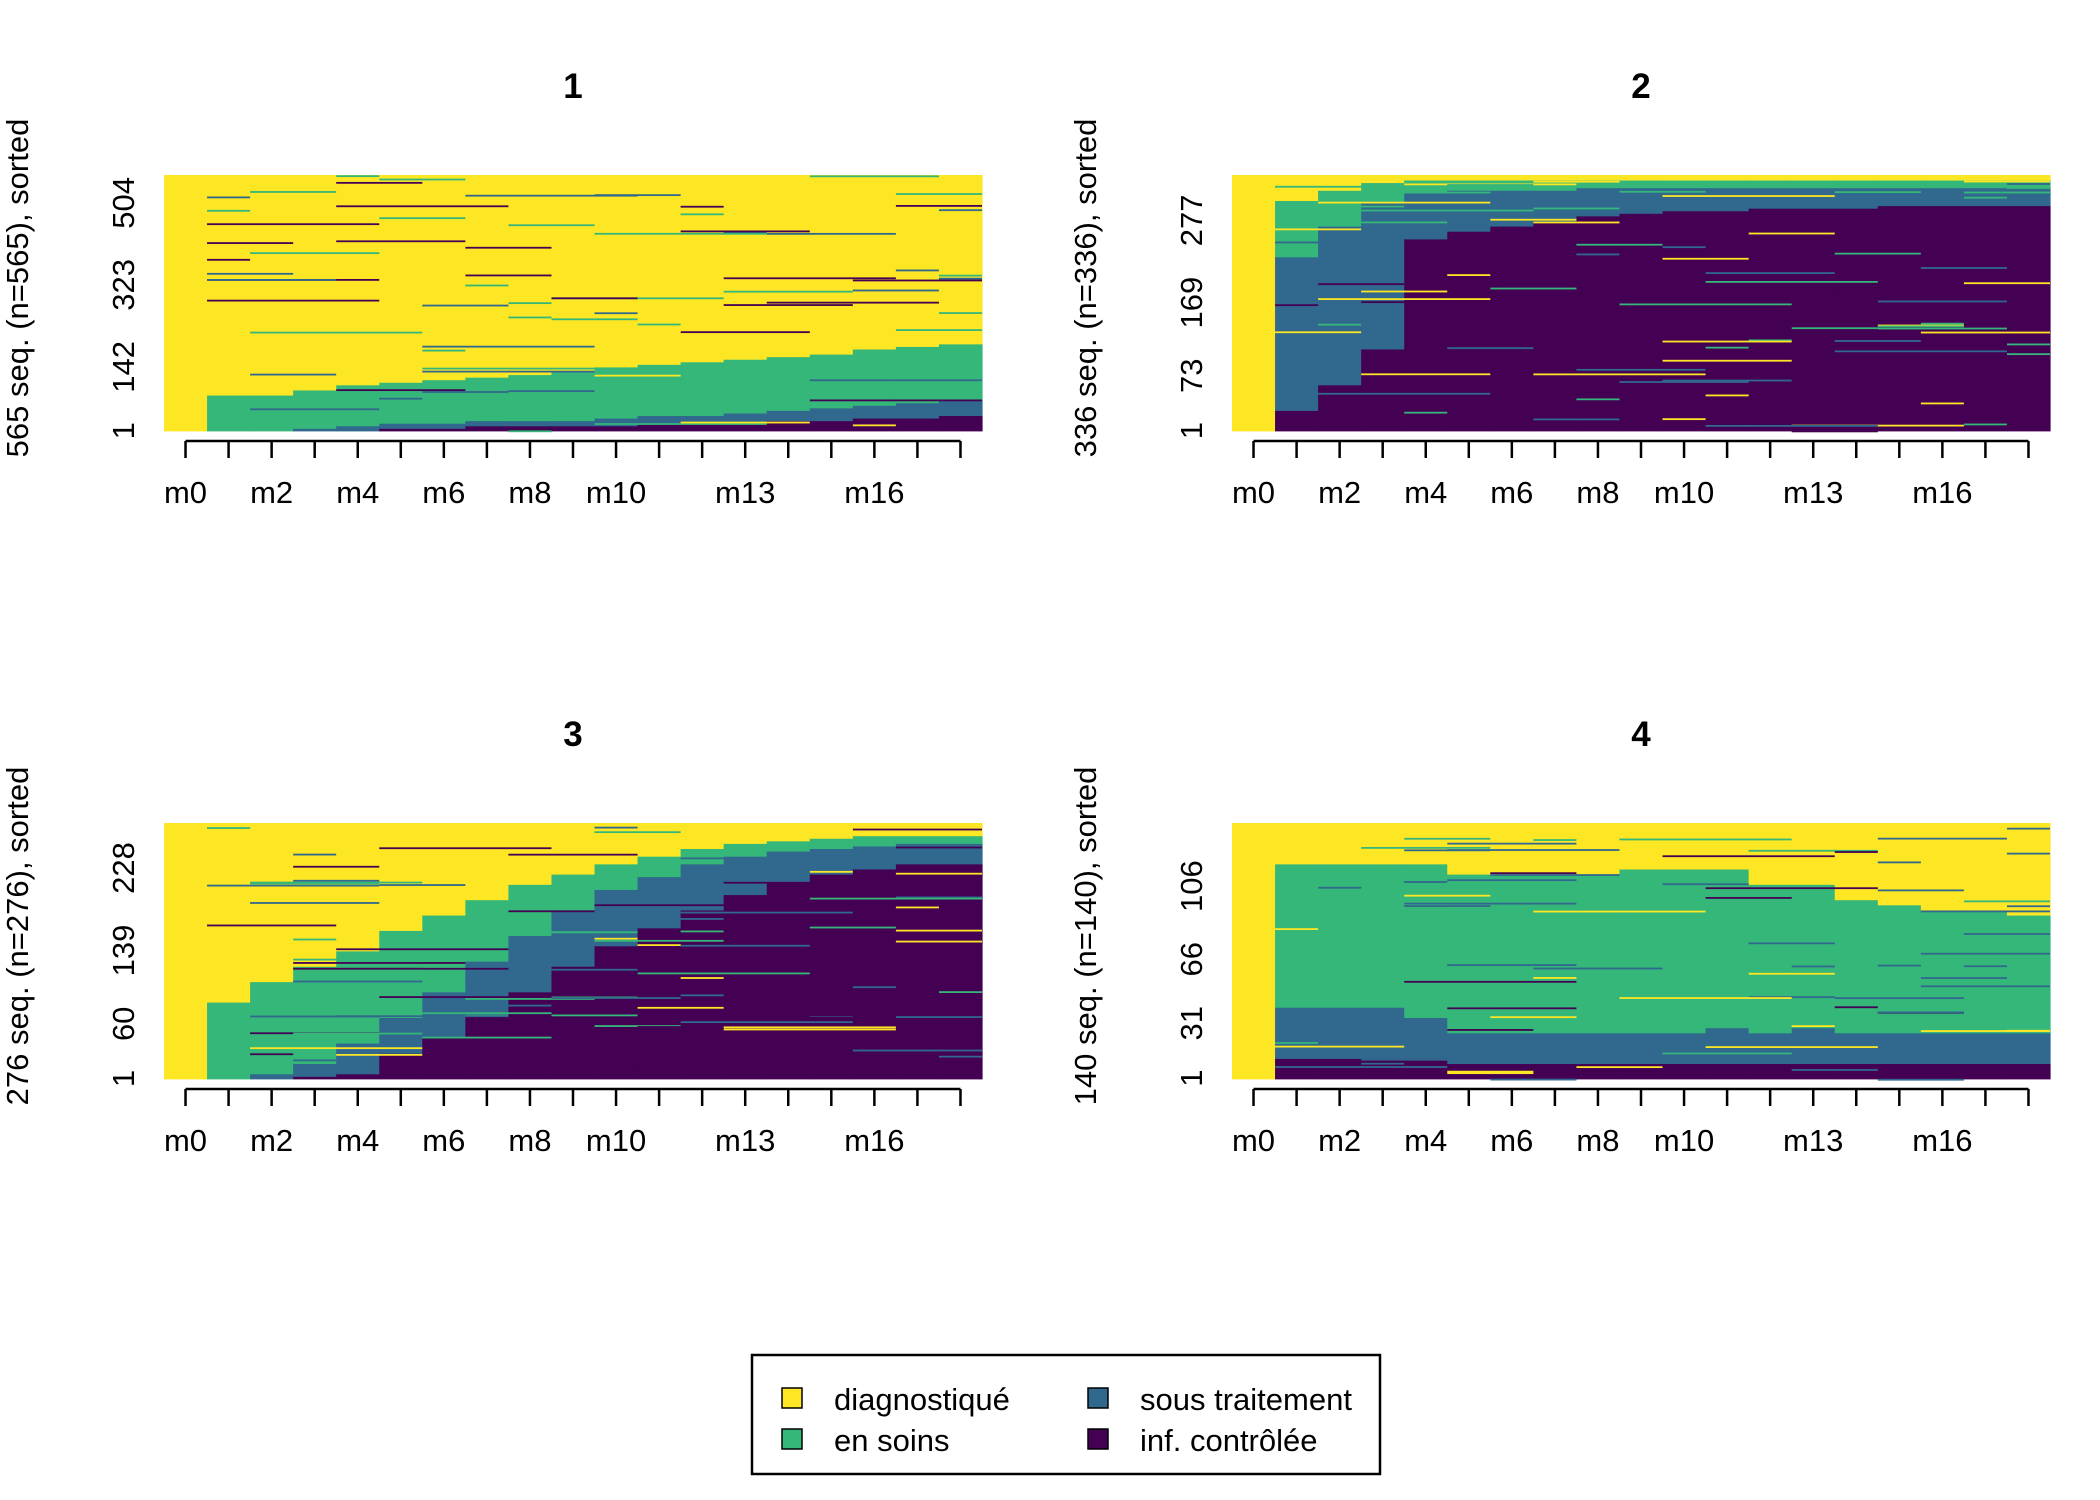  What do you see at coordinates (1598, 323) in the screenshot?
I see `state-block-ctrl-m8` at bounding box center [1598, 323].